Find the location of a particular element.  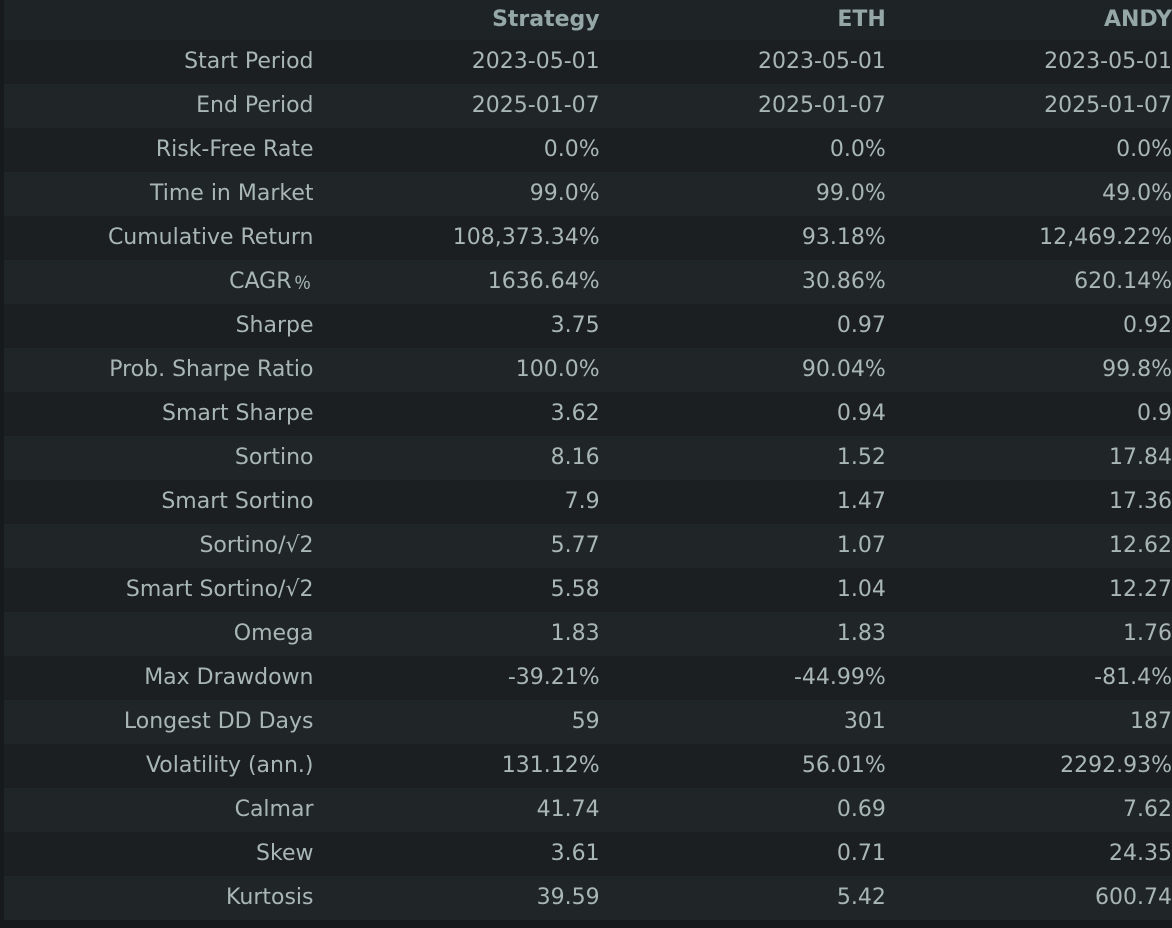

metric-label: Skew is located at coordinates (285, 853).